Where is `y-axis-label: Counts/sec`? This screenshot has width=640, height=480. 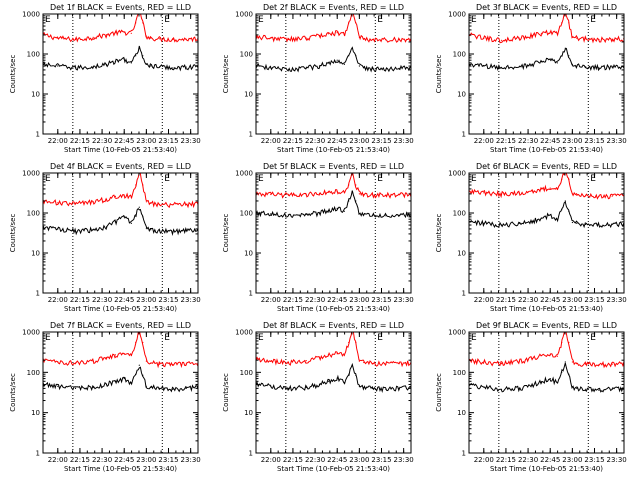
y-axis-label: Counts/sec is located at coordinates (439, 392).